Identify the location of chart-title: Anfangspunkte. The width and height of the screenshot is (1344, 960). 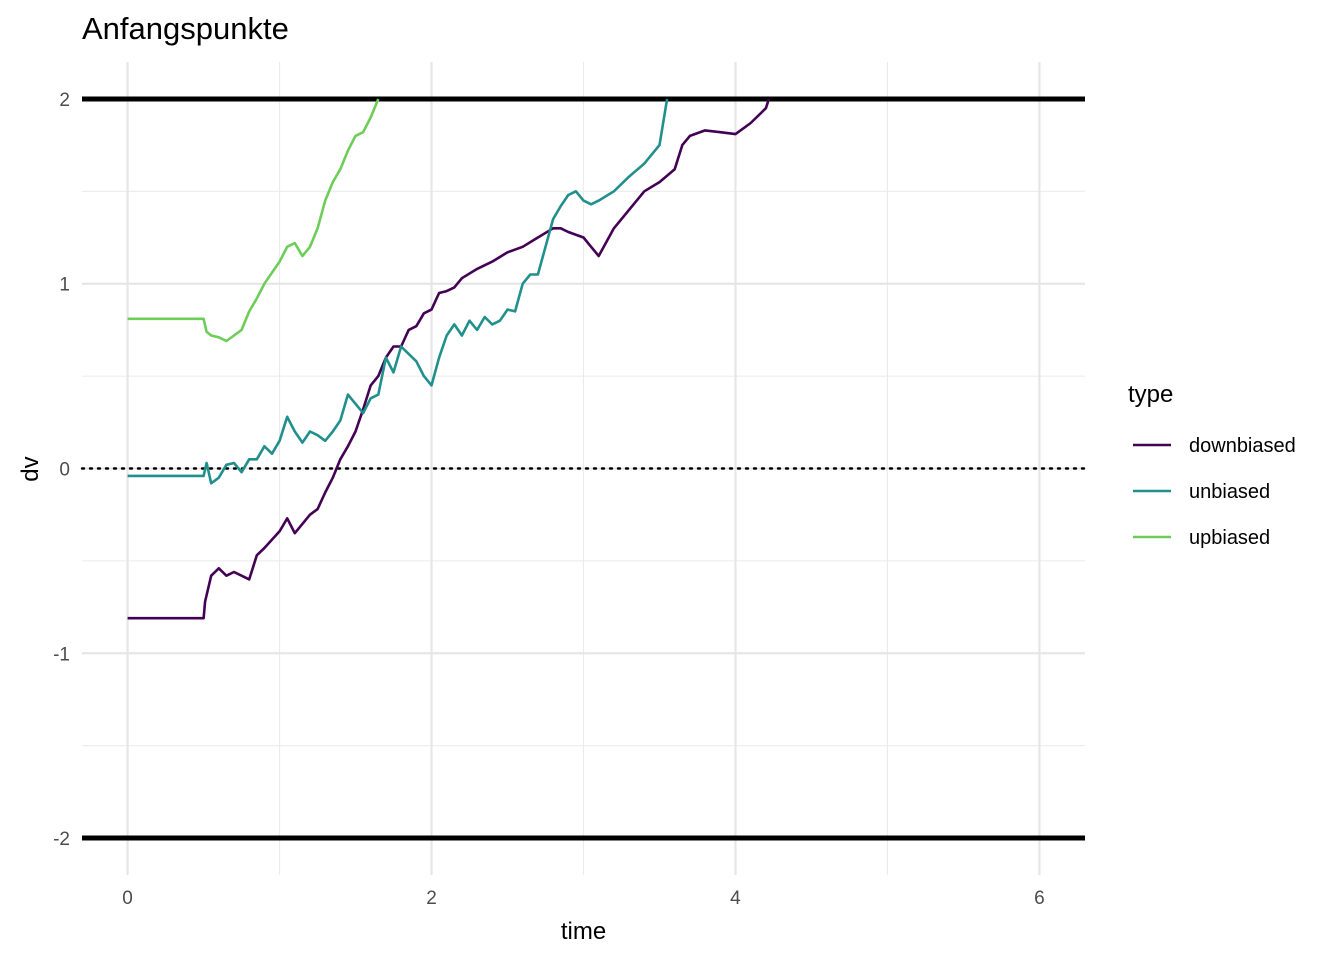
(185, 28).